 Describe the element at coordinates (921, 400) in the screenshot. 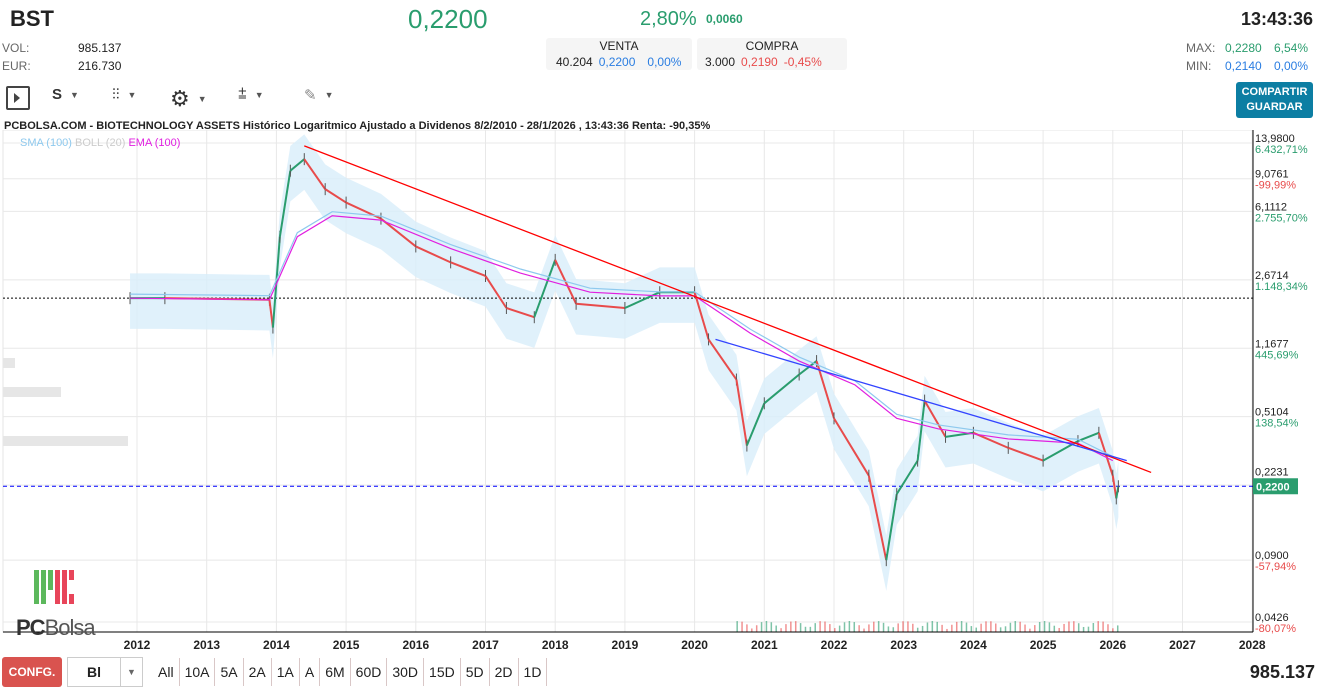

I see `trendline-blue` at that location.